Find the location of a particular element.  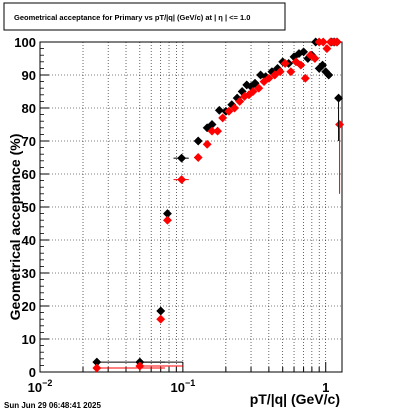

y-tick-label: 10 is located at coordinates (29, 339).